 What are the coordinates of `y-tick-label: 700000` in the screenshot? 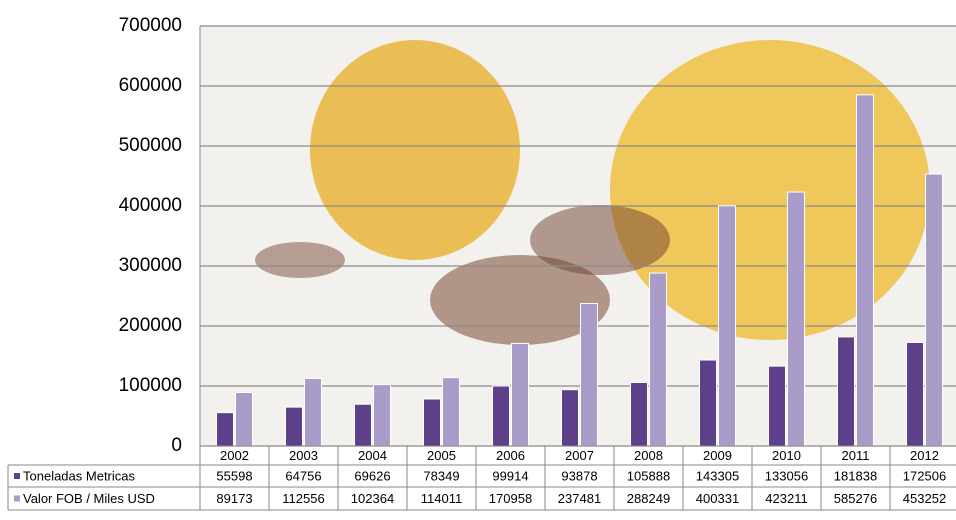 It's located at (150, 25).